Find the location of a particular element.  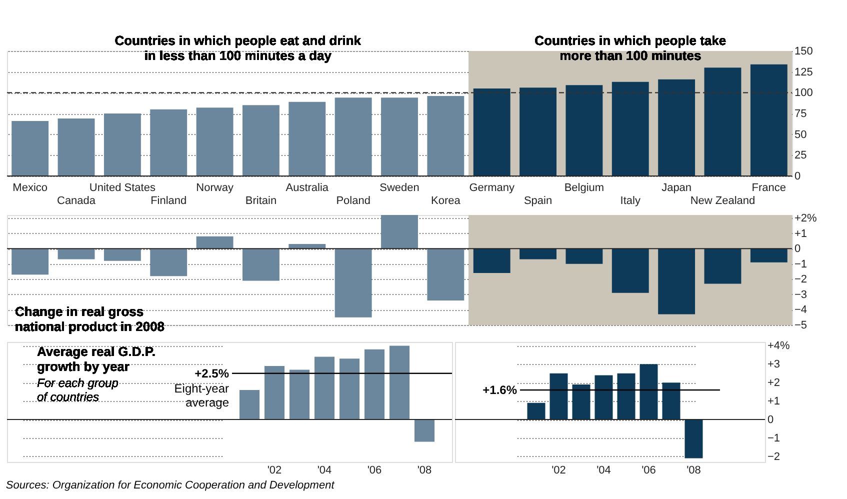

y-tick-label: 150 is located at coordinates (803, 52).